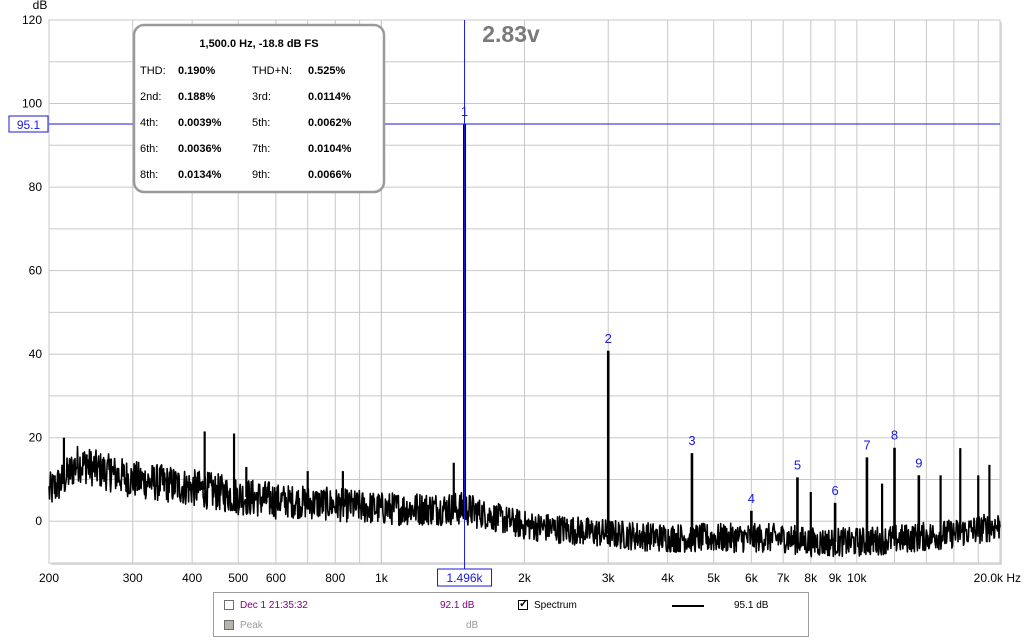 The width and height of the screenshot is (1024, 640). Describe the element at coordinates (40, 6) in the screenshot. I see `y-axis-unit-label: dB` at that location.